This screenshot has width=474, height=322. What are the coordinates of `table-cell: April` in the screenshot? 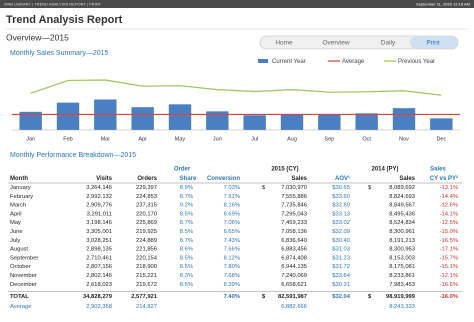 It's located at (16, 214).